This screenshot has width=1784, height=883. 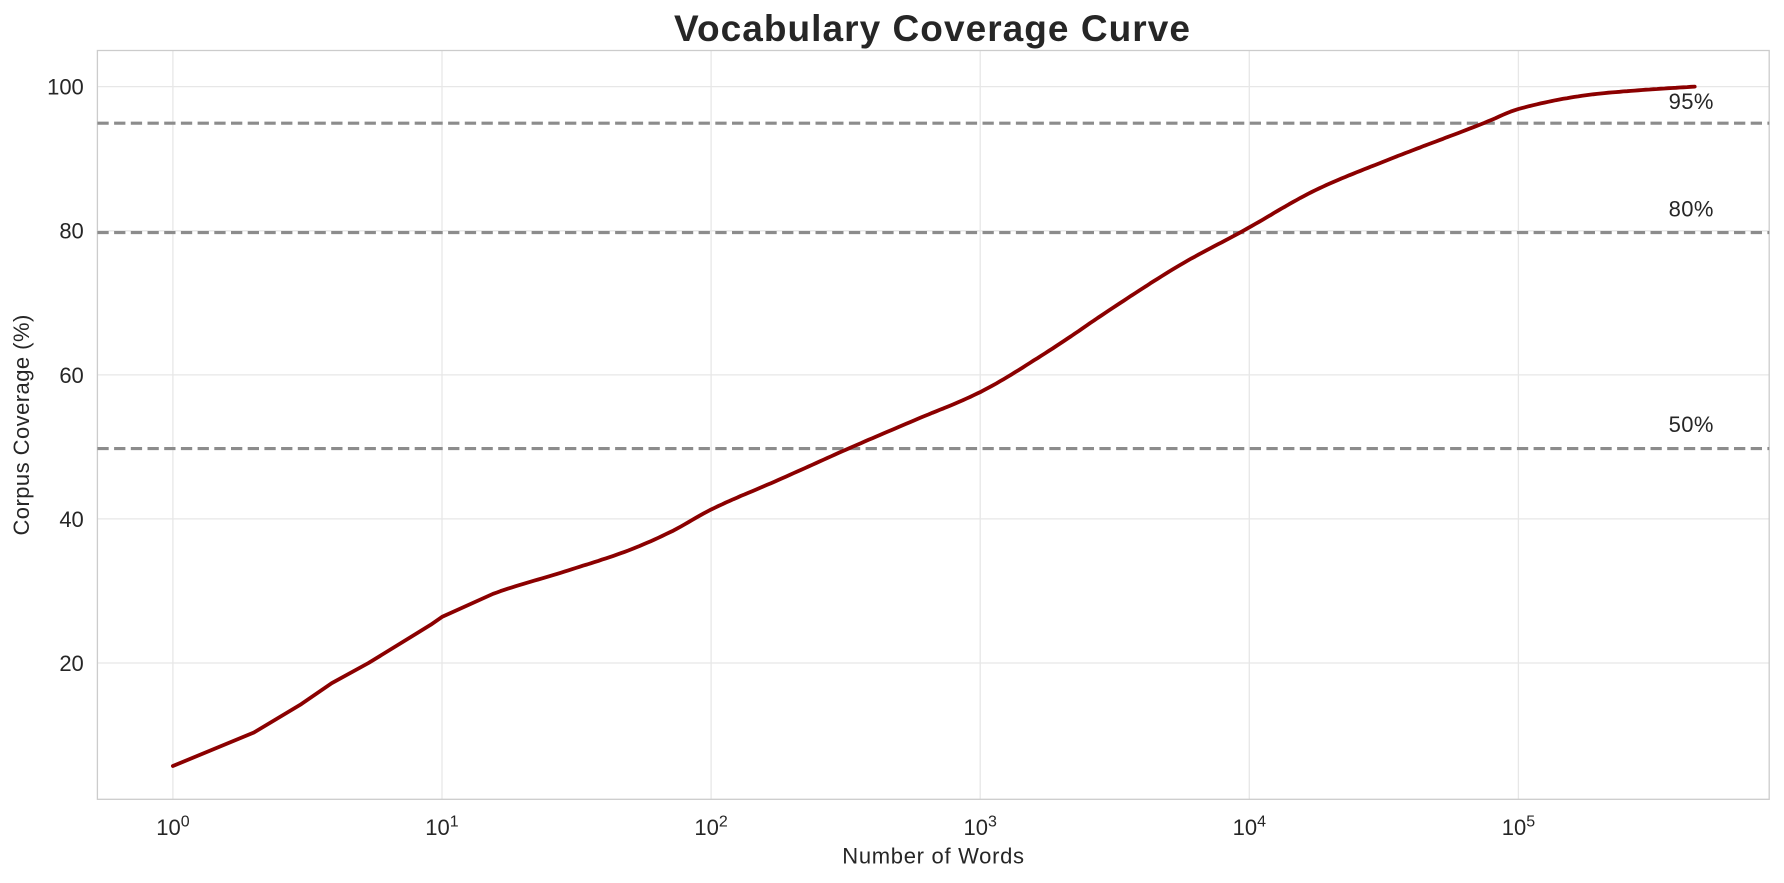 I want to click on svg-text: 20, so click(x=71, y=663).